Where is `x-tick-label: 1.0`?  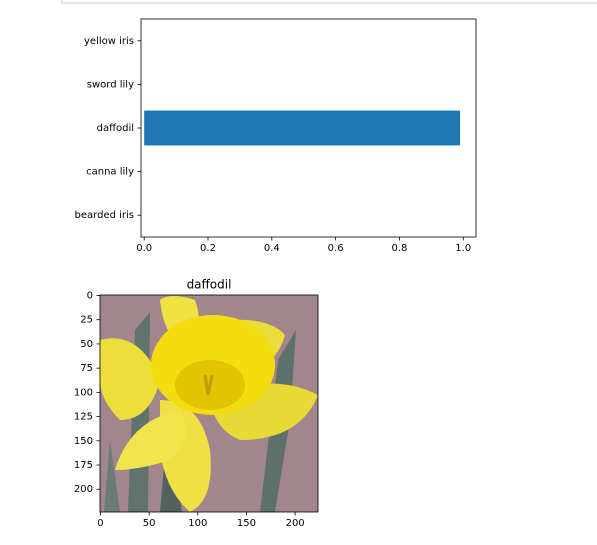
x-tick-label: 1.0 is located at coordinates (463, 248).